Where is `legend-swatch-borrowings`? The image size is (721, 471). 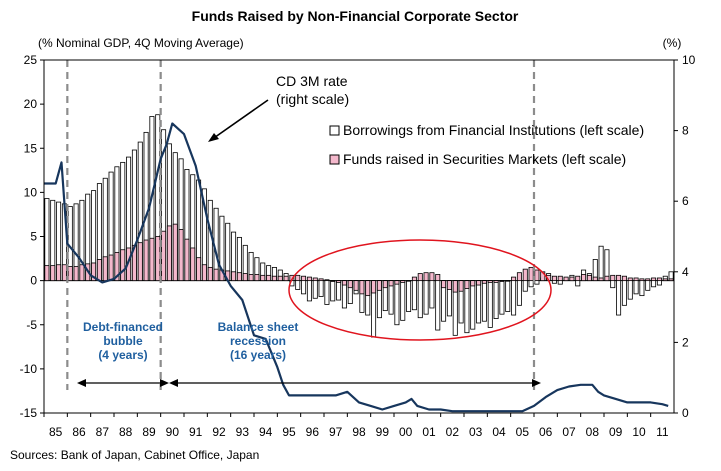 legend-swatch-borrowings is located at coordinates (334, 130).